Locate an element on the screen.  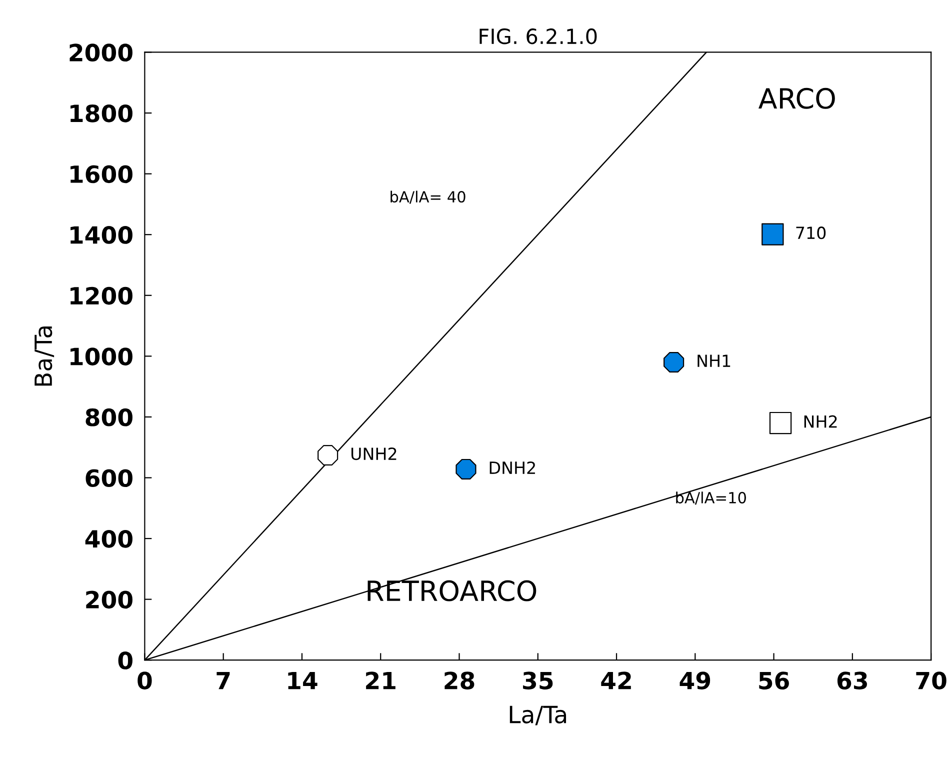
x-tick-label: 14 is located at coordinates (303, 681).